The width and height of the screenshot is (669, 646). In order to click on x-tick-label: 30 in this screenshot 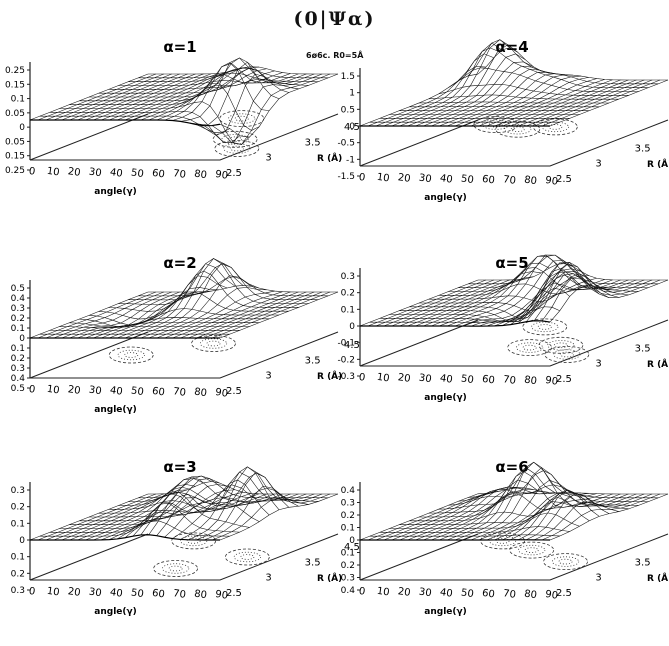, I will do `click(95, 391)`.